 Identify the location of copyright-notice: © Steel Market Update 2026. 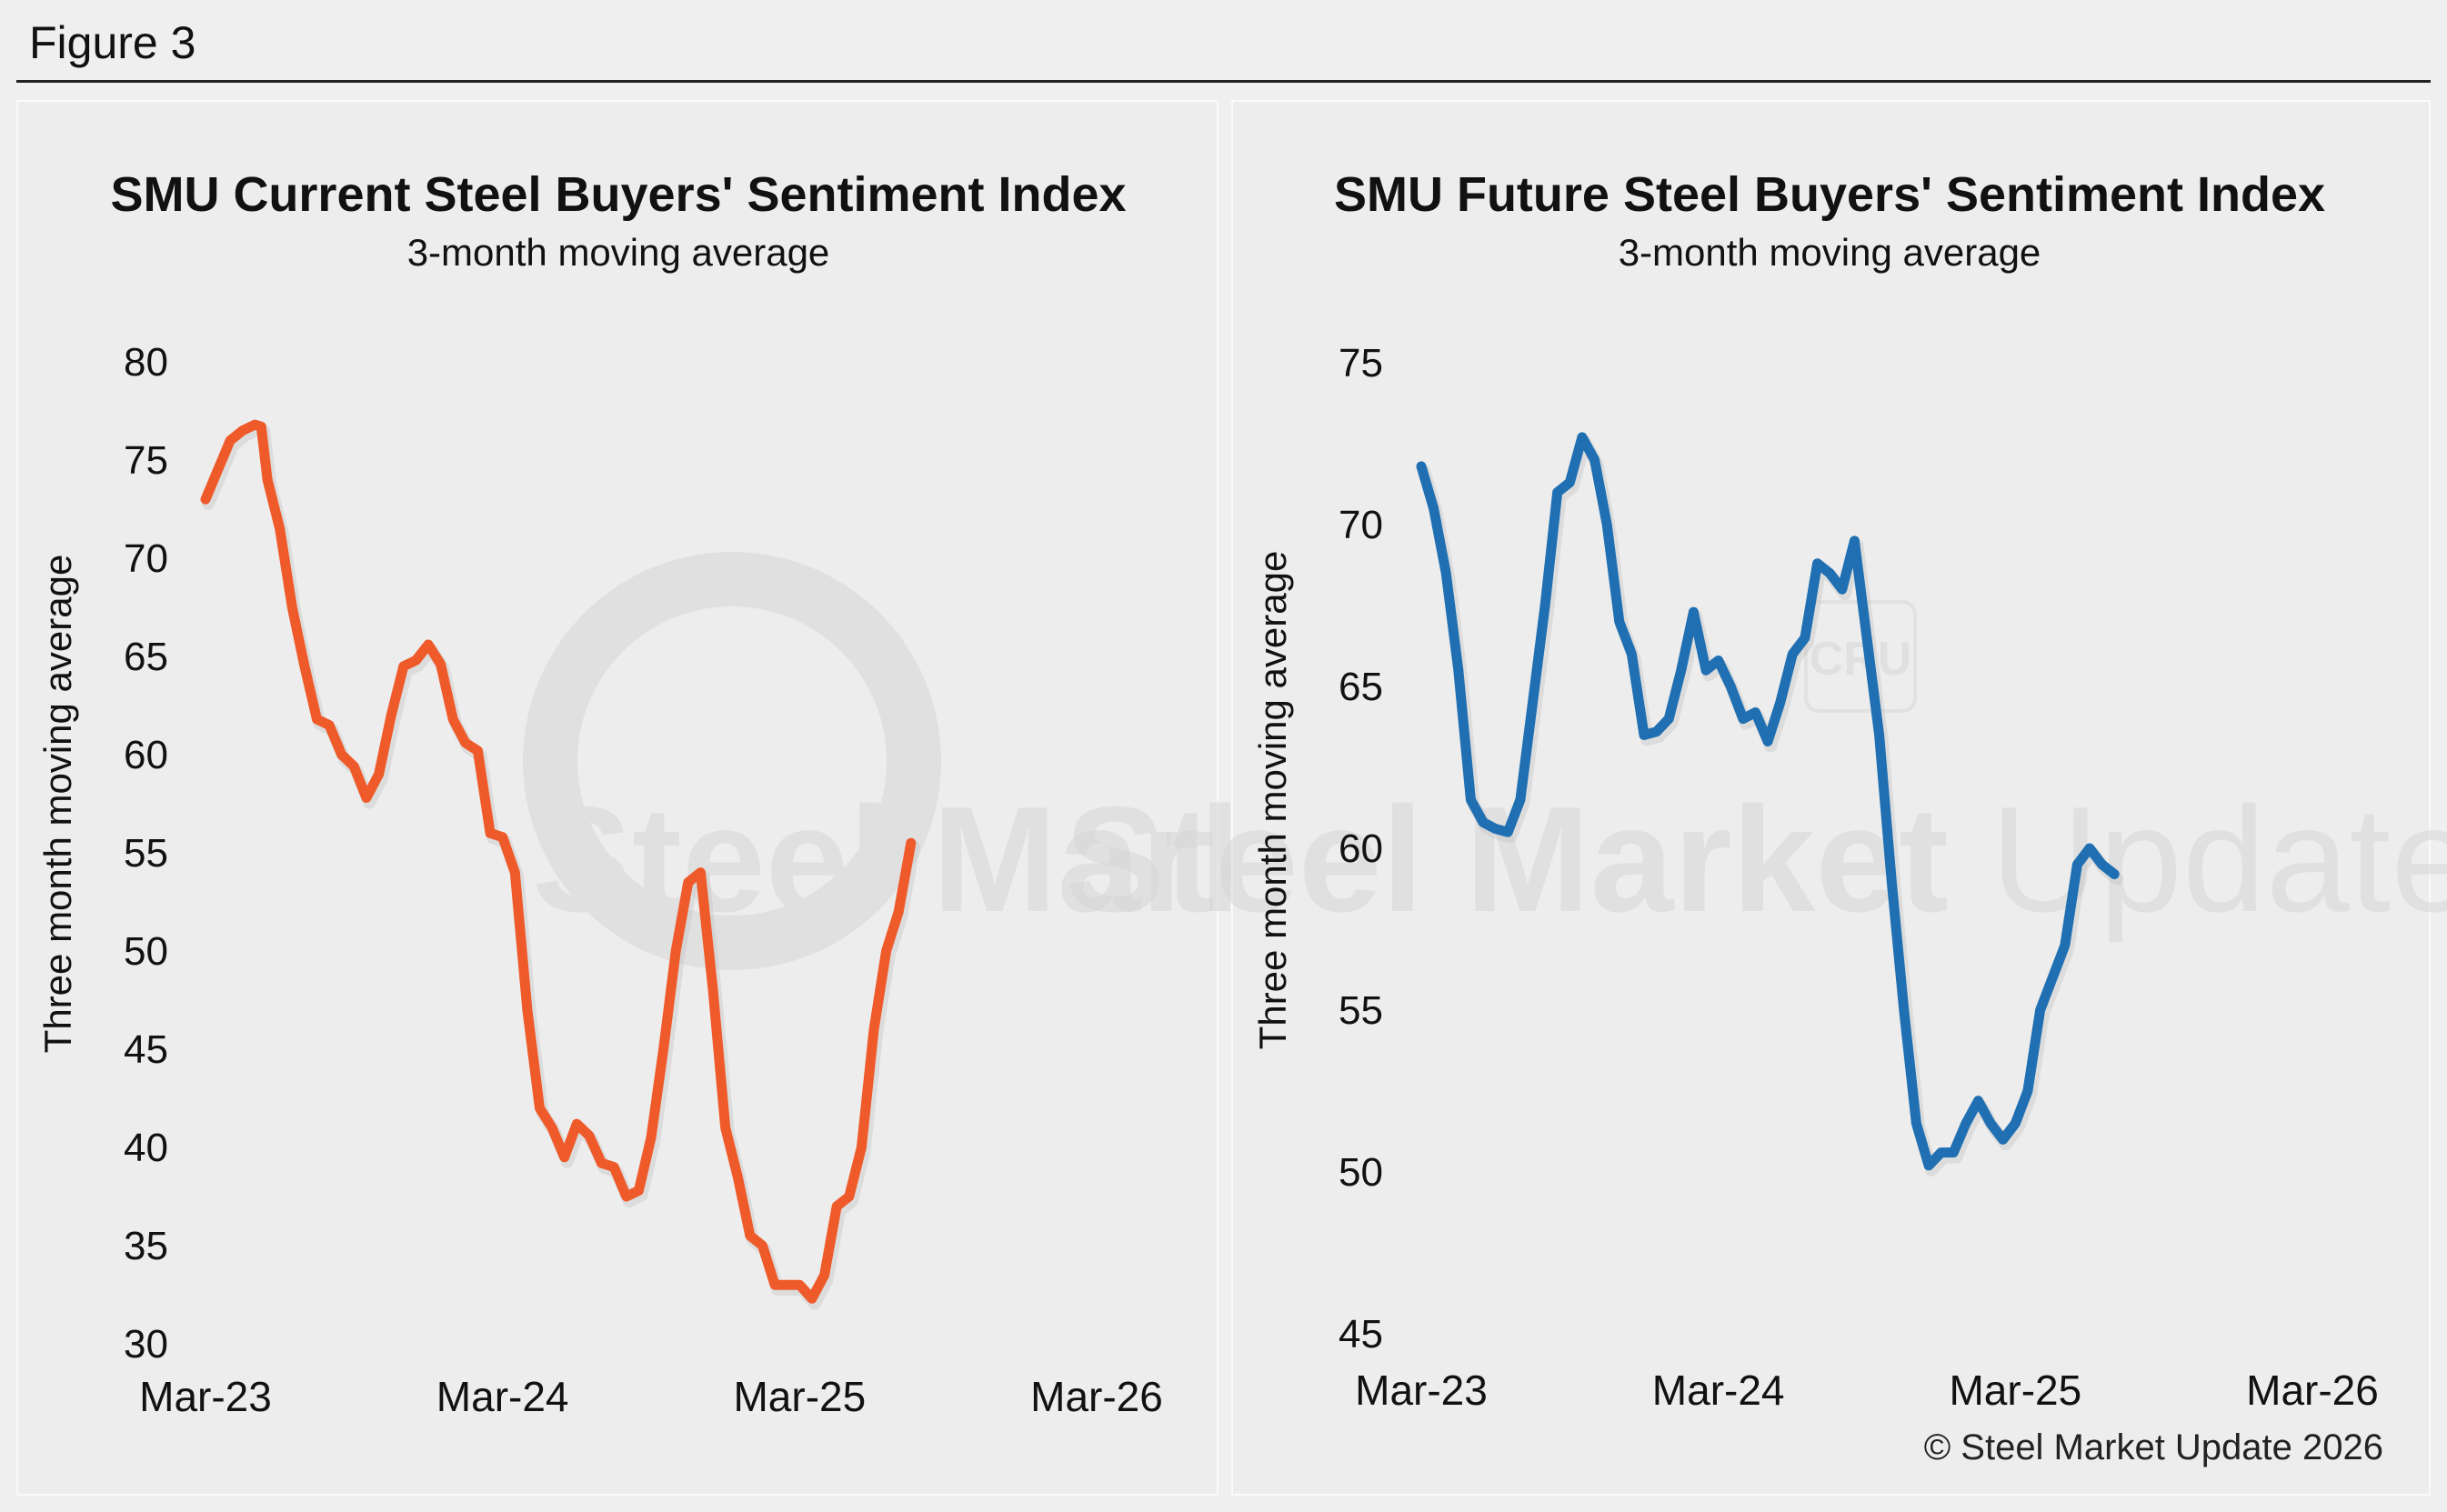
(2153, 1447).